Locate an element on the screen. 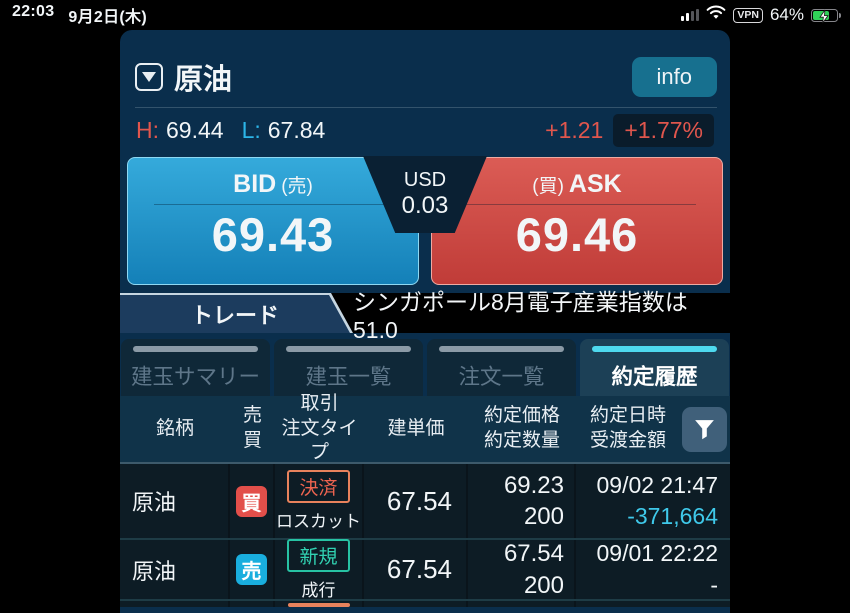 The height and width of the screenshot is (613, 850). change-value: +1.21 is located at coordinates (574, 129).